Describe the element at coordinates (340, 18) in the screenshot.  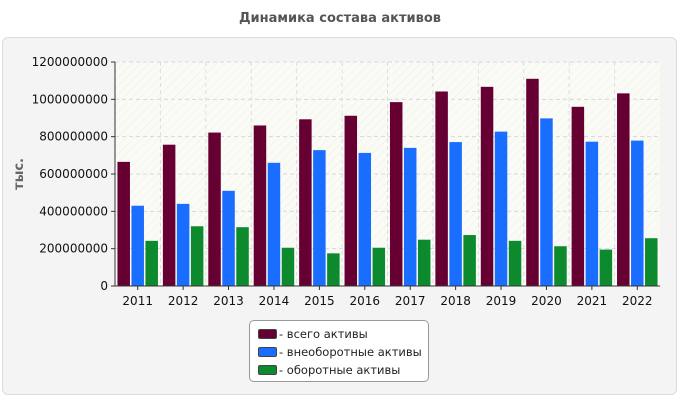
I see `chart-title: Динамика состава активов` at that location.